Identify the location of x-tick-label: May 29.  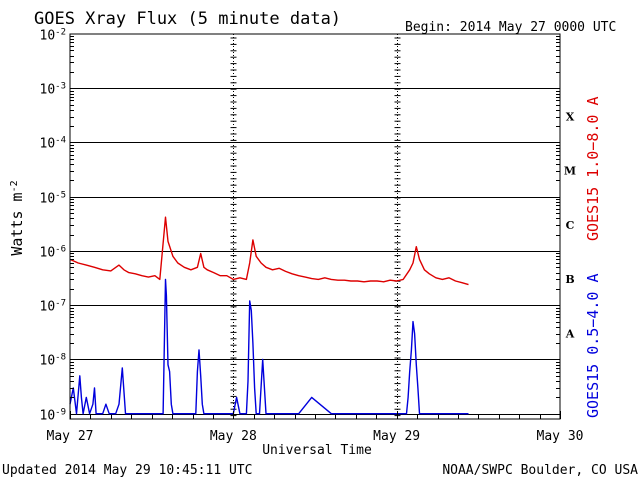
(396, 436).